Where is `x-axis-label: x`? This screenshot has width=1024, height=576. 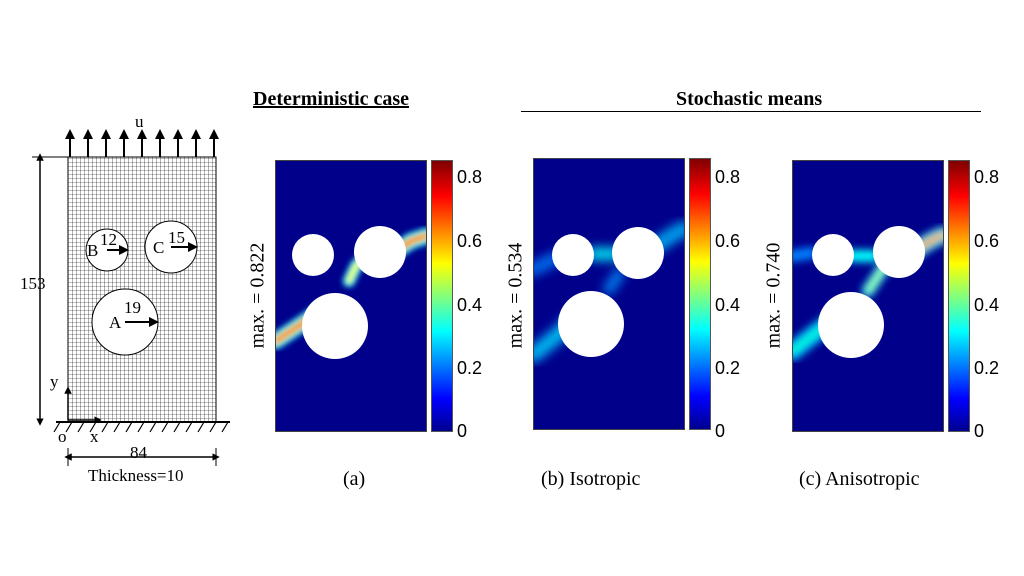
x-axis-label: x is located at coordinates (94, 436).